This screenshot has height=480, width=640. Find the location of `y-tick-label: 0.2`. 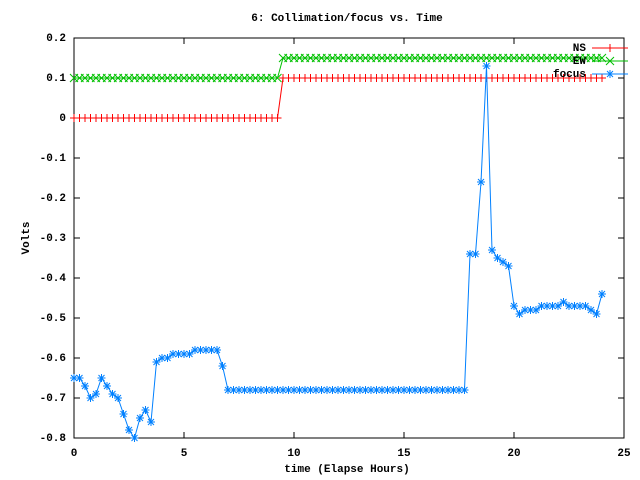

y-tick-label: 0.2 is located at coordinates (56, 39).